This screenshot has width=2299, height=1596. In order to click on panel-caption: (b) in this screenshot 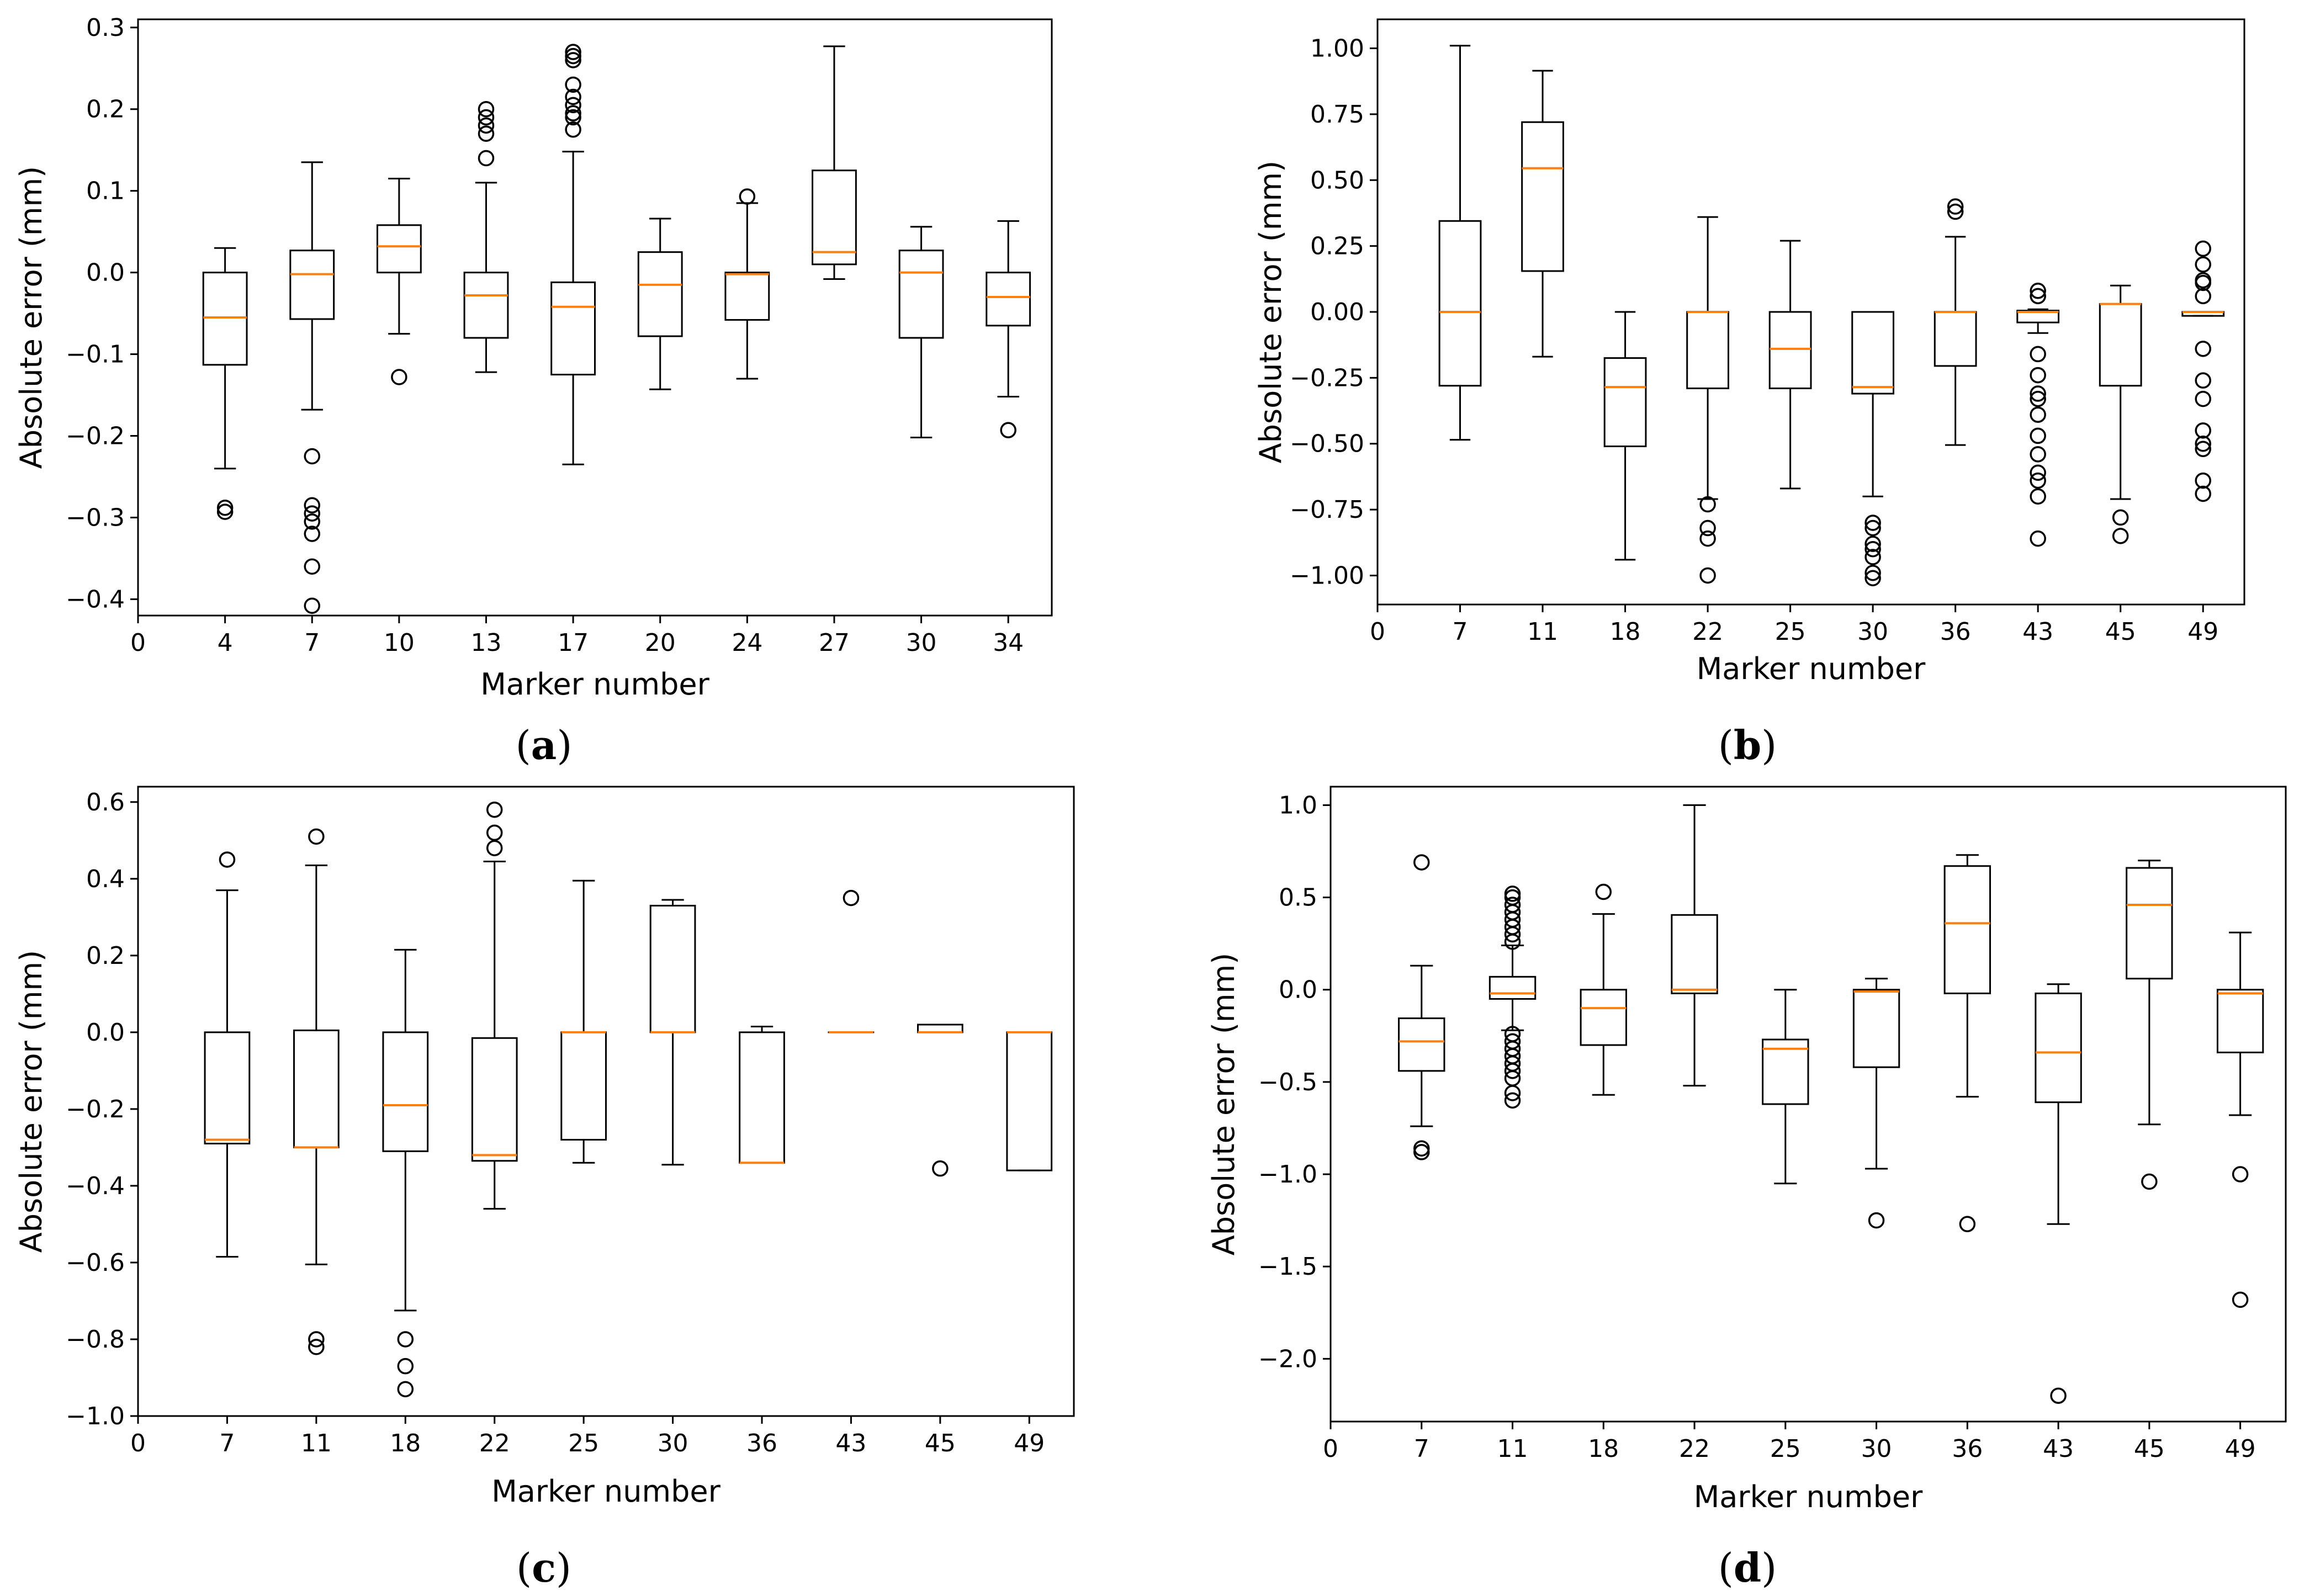, I will do `click(1747, 745)`.